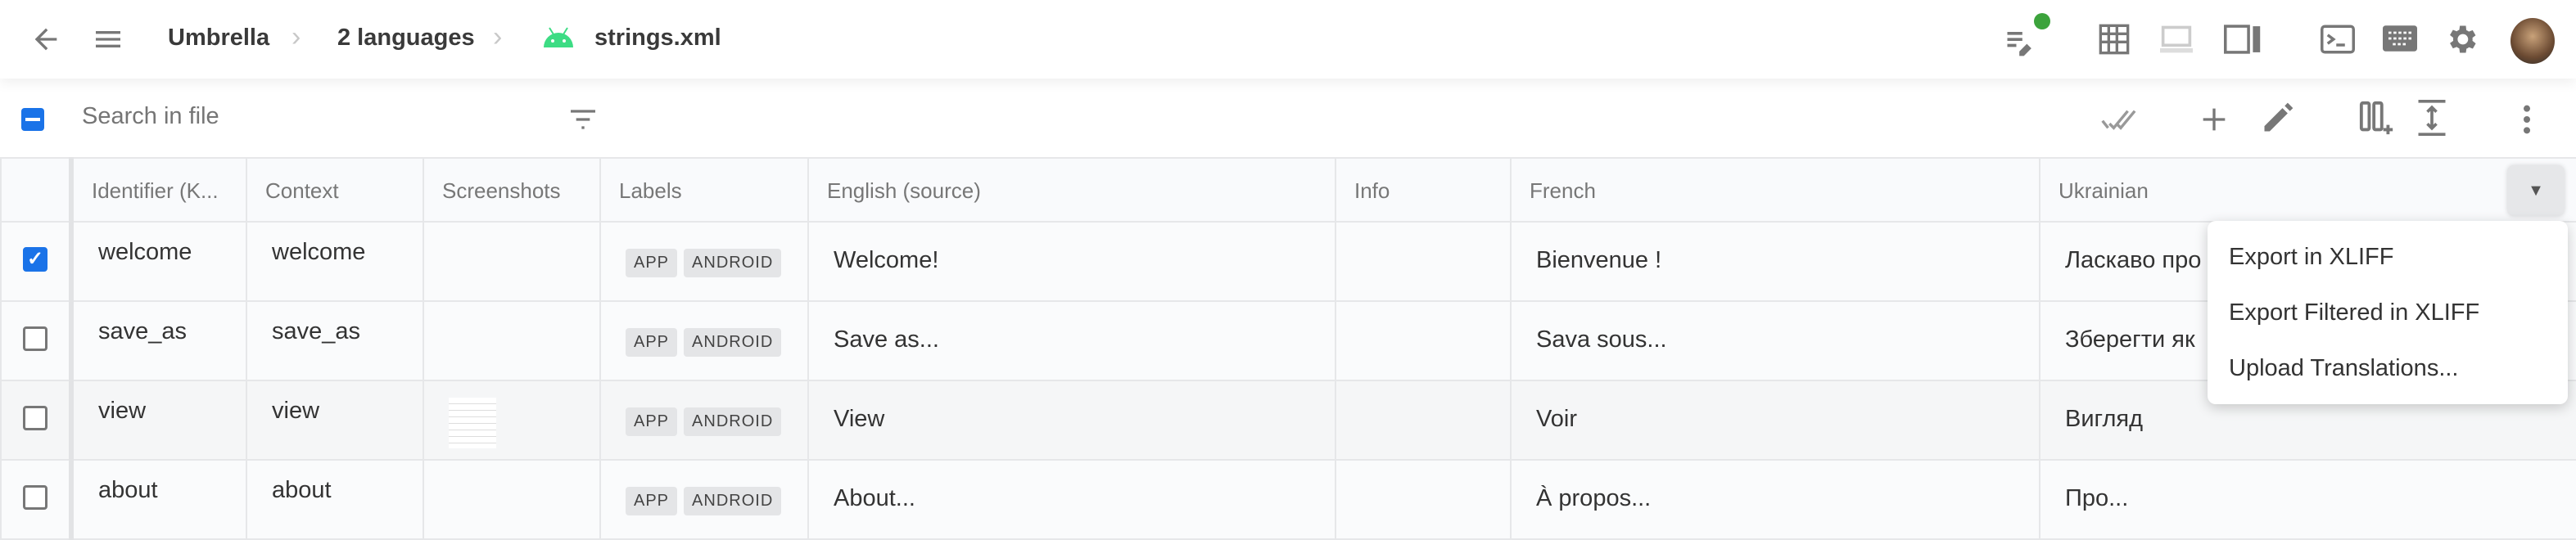  I want to click on menu-item-export-filtered-xliff: Export Filtered in XLIFF, so click(2354, 313).